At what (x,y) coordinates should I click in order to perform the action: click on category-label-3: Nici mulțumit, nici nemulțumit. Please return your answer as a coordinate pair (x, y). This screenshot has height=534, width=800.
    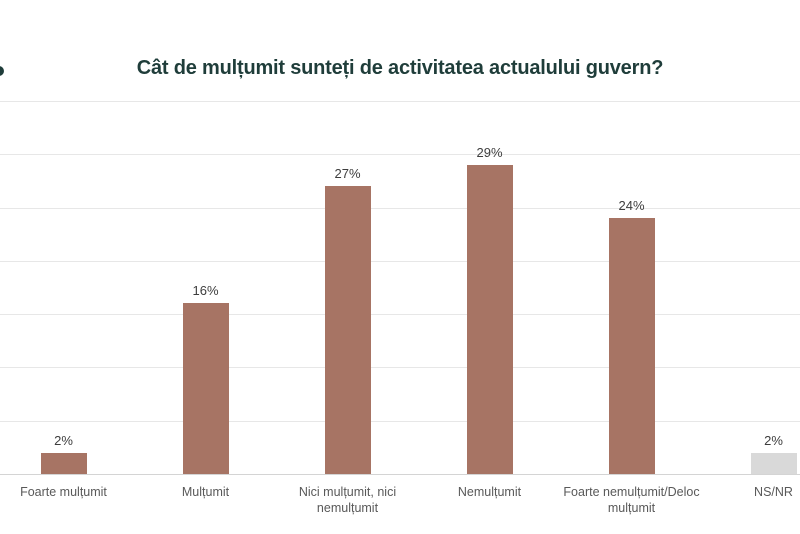
    Looking at the image, I should click on (347, 500).